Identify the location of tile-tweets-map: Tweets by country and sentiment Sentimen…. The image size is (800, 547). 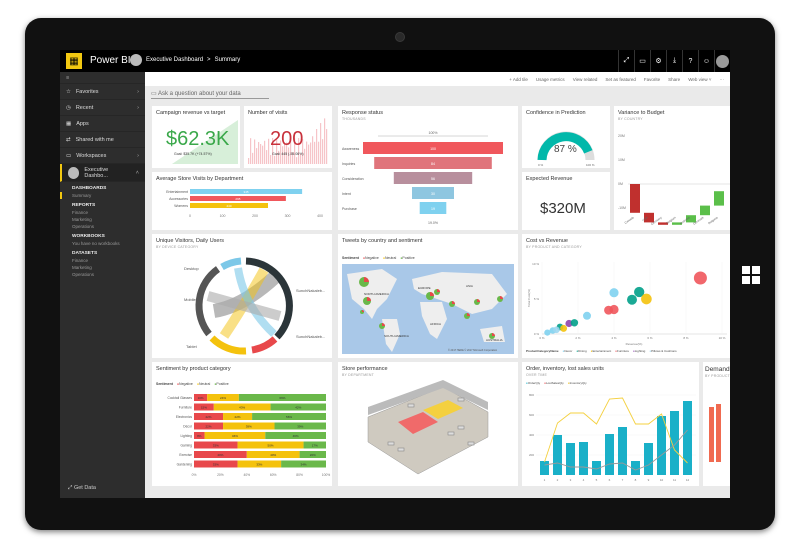
(428, 296).